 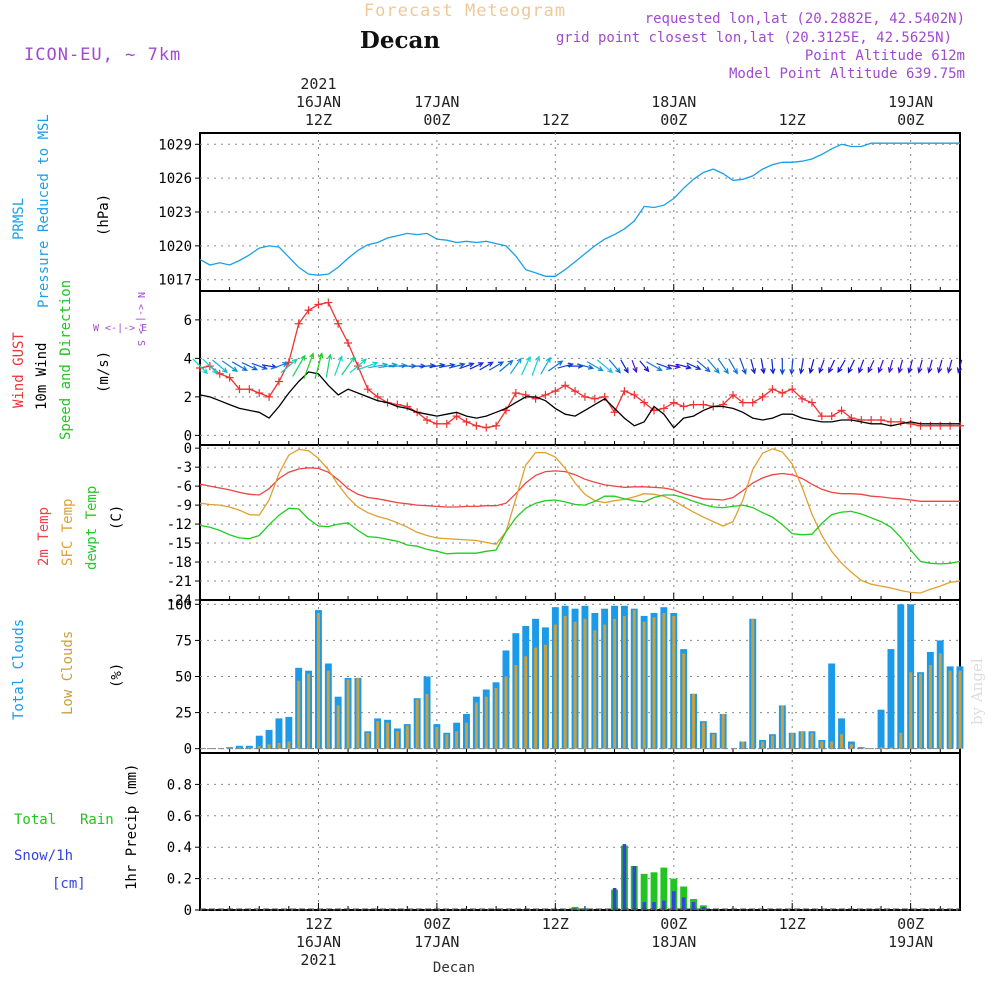 I want to click on dewpoint-line, so click(x=580, y=529).